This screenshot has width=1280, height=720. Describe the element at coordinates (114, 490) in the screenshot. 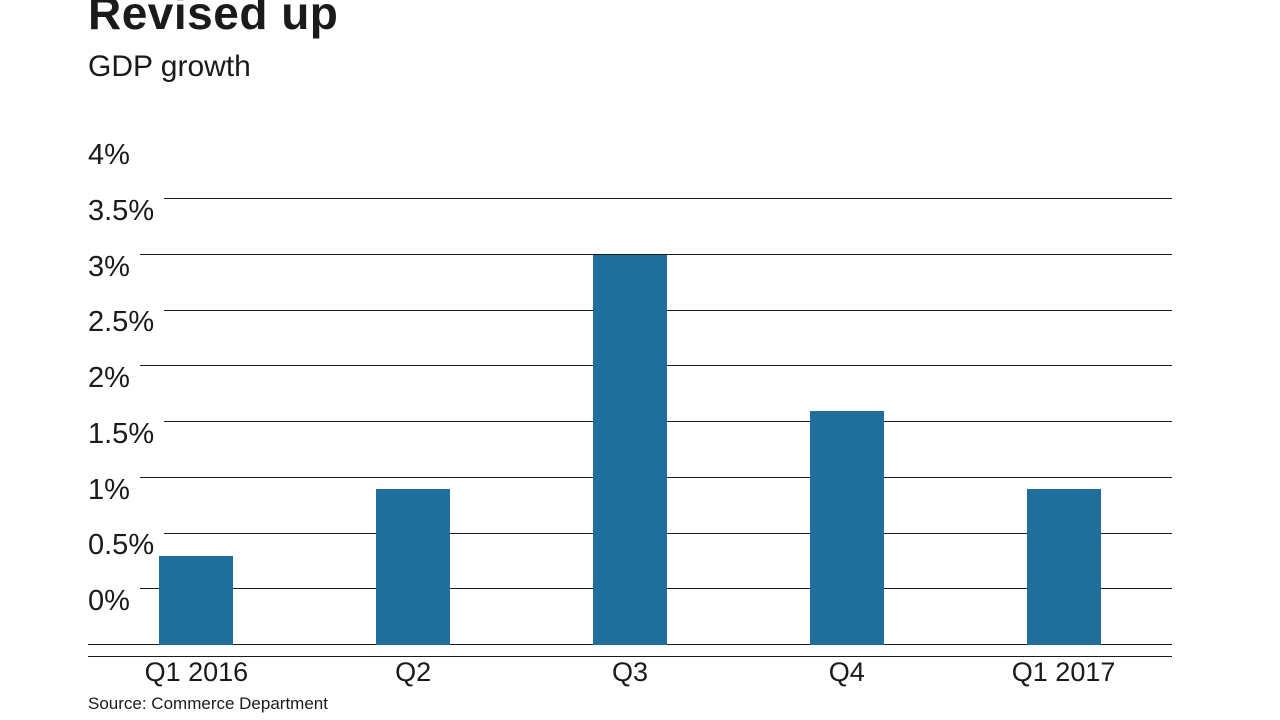

I see `y-tick-label: 1%` at that location.